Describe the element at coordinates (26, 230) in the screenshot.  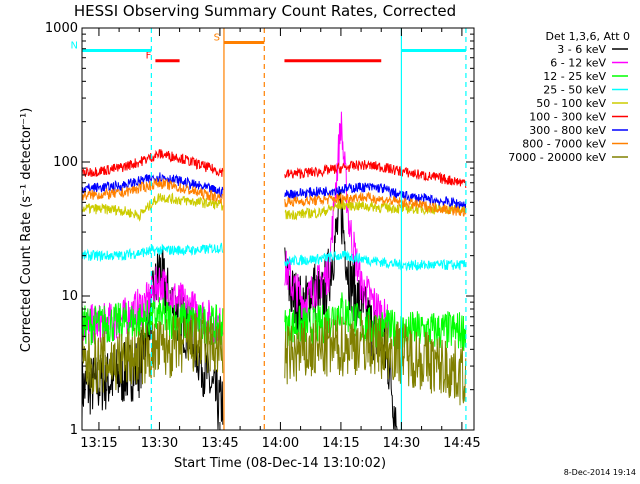
I see `y-axis-label: Corrected Count Rate (s⁻¹ detector⁻¹)` at that location.